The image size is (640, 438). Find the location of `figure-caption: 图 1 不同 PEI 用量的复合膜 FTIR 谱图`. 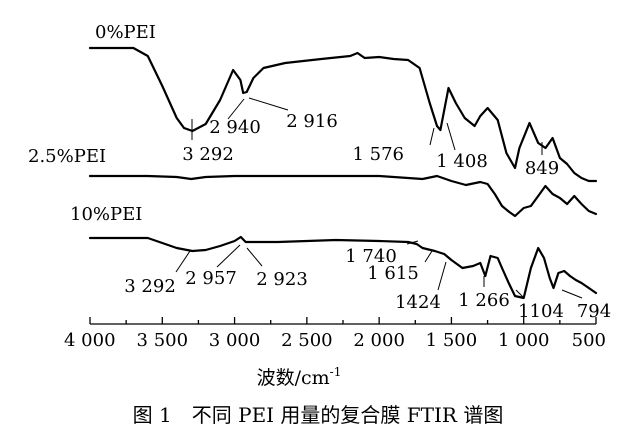

figure-caption: 图 1 不同 PEI 用量的复合膜 FTIR 谱图 is located at coordinates (318, 415).